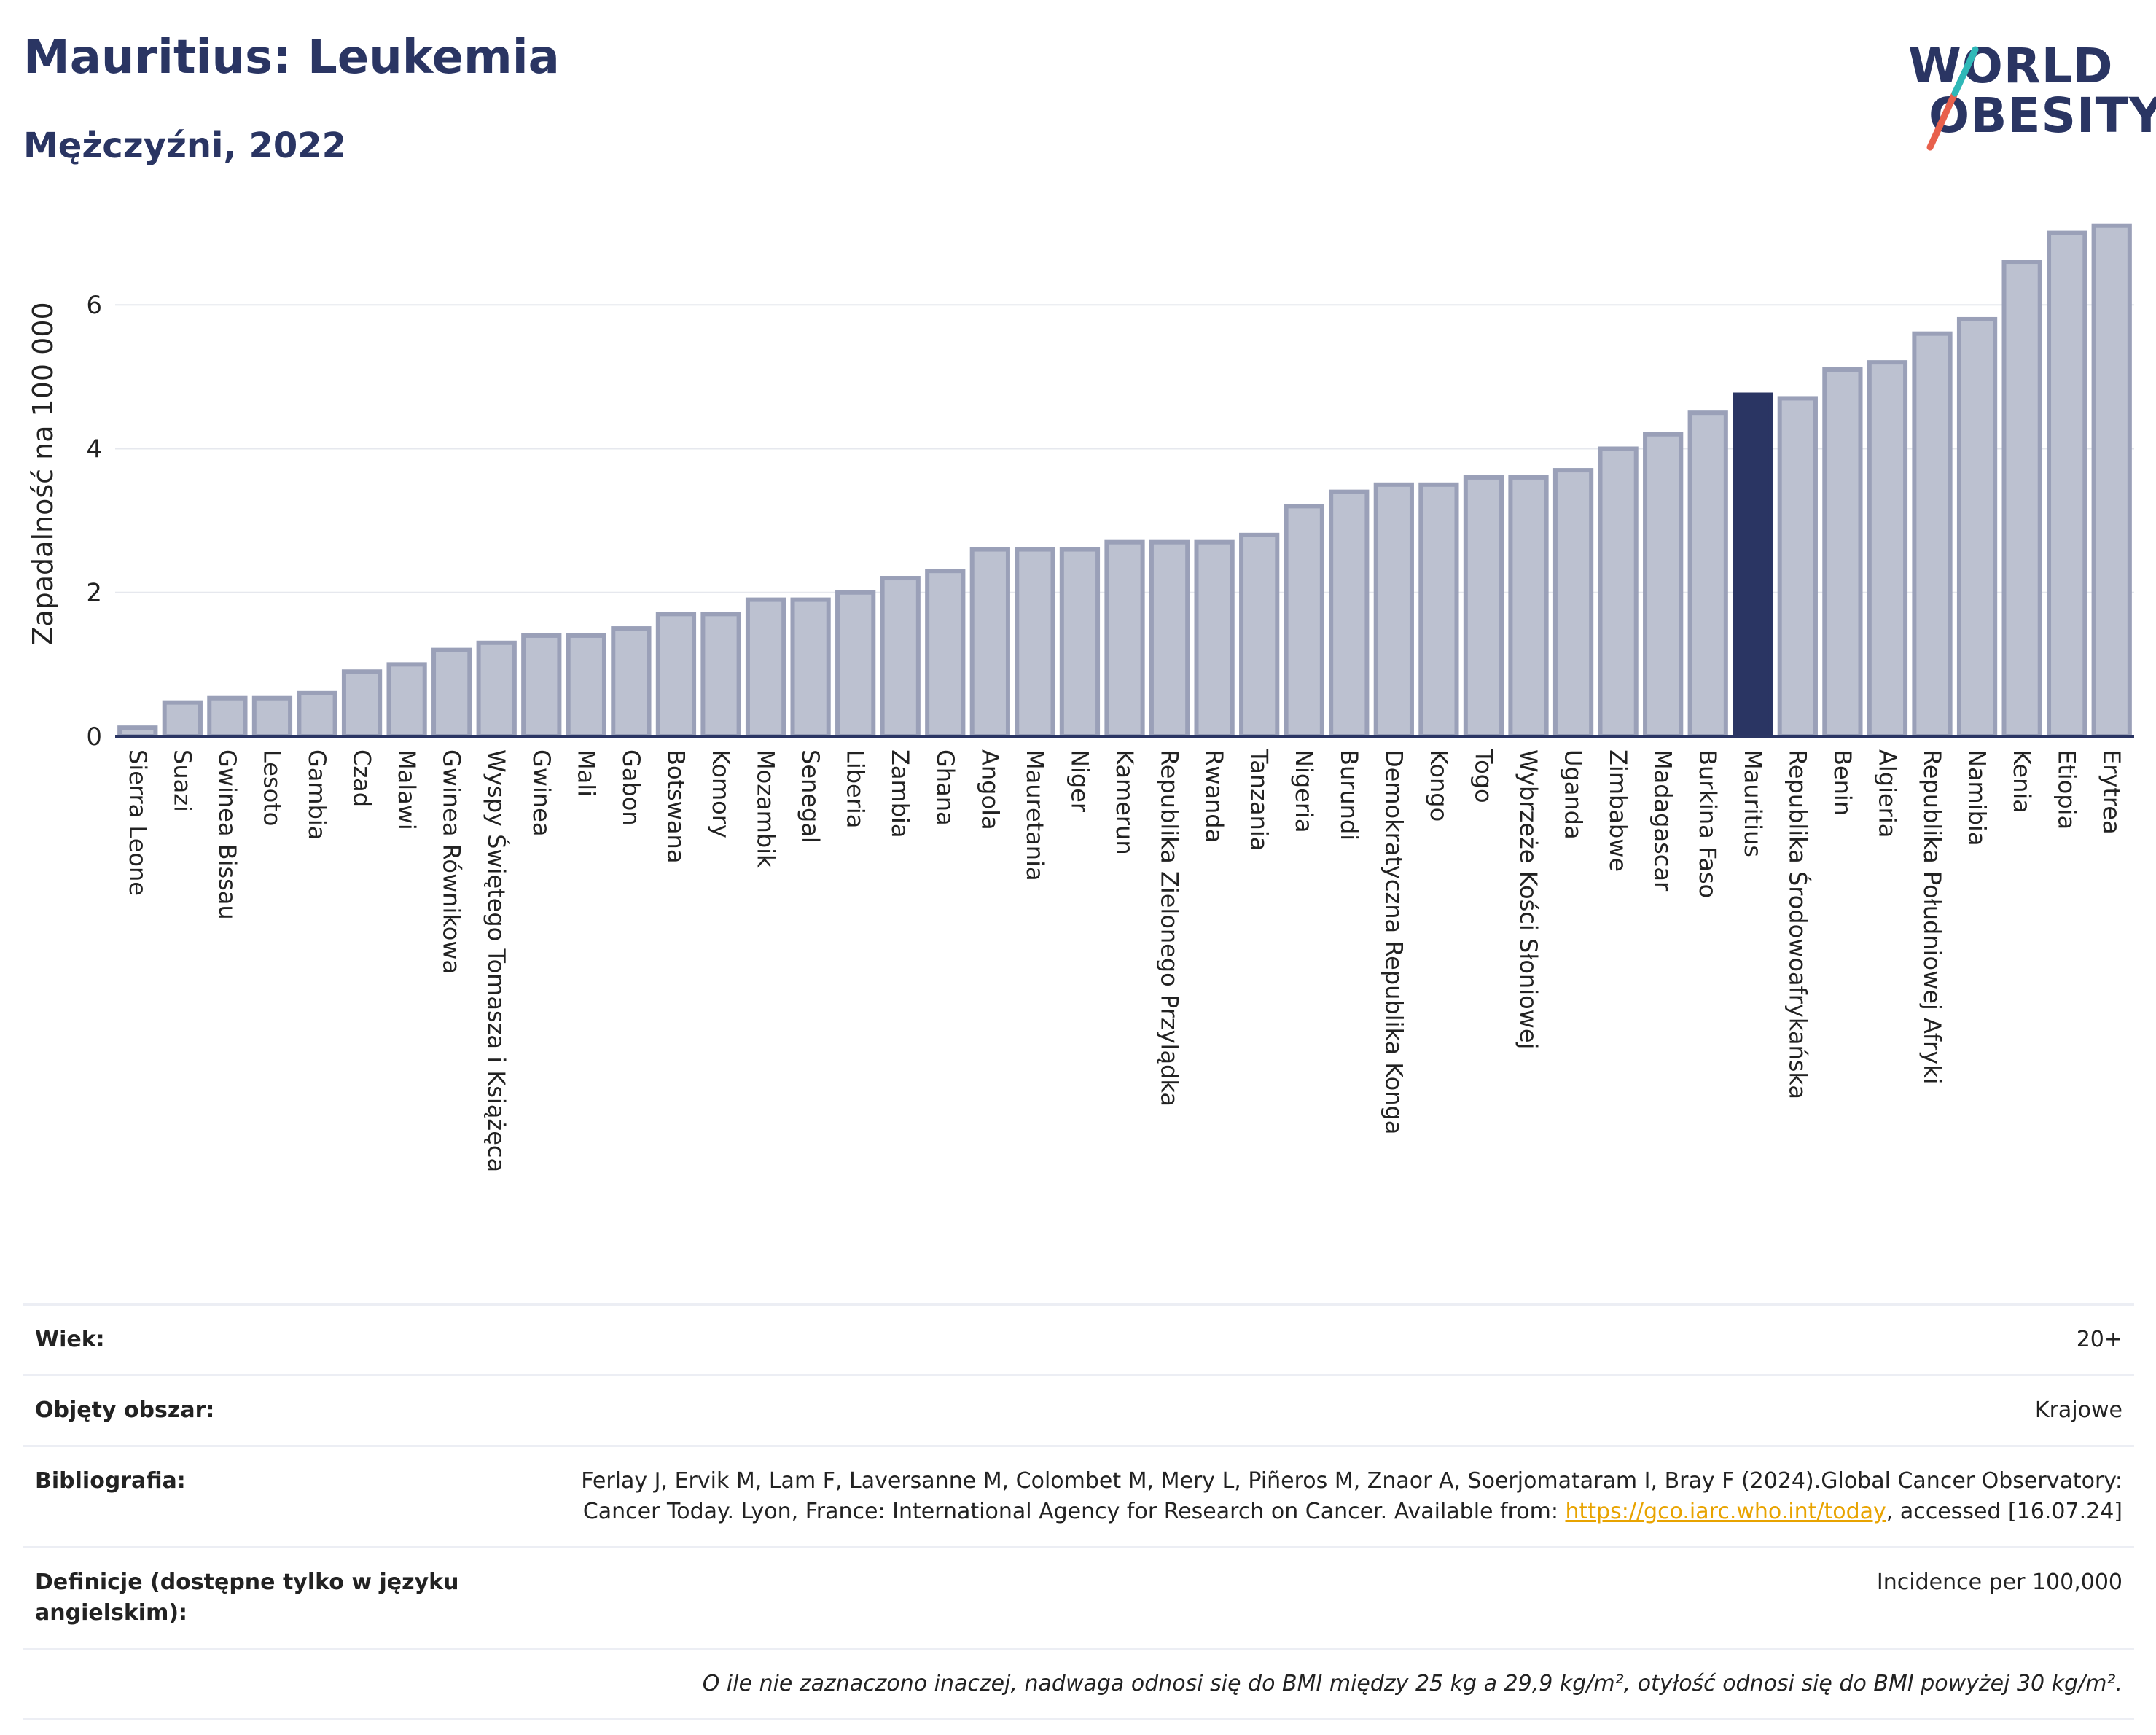 The height and width of the screenshot is (1735, 2156). What do you see at coordinates (1317, 1339) in the screenshot?
I see `age-value: 20+` at bounding box center [1317, 1339].